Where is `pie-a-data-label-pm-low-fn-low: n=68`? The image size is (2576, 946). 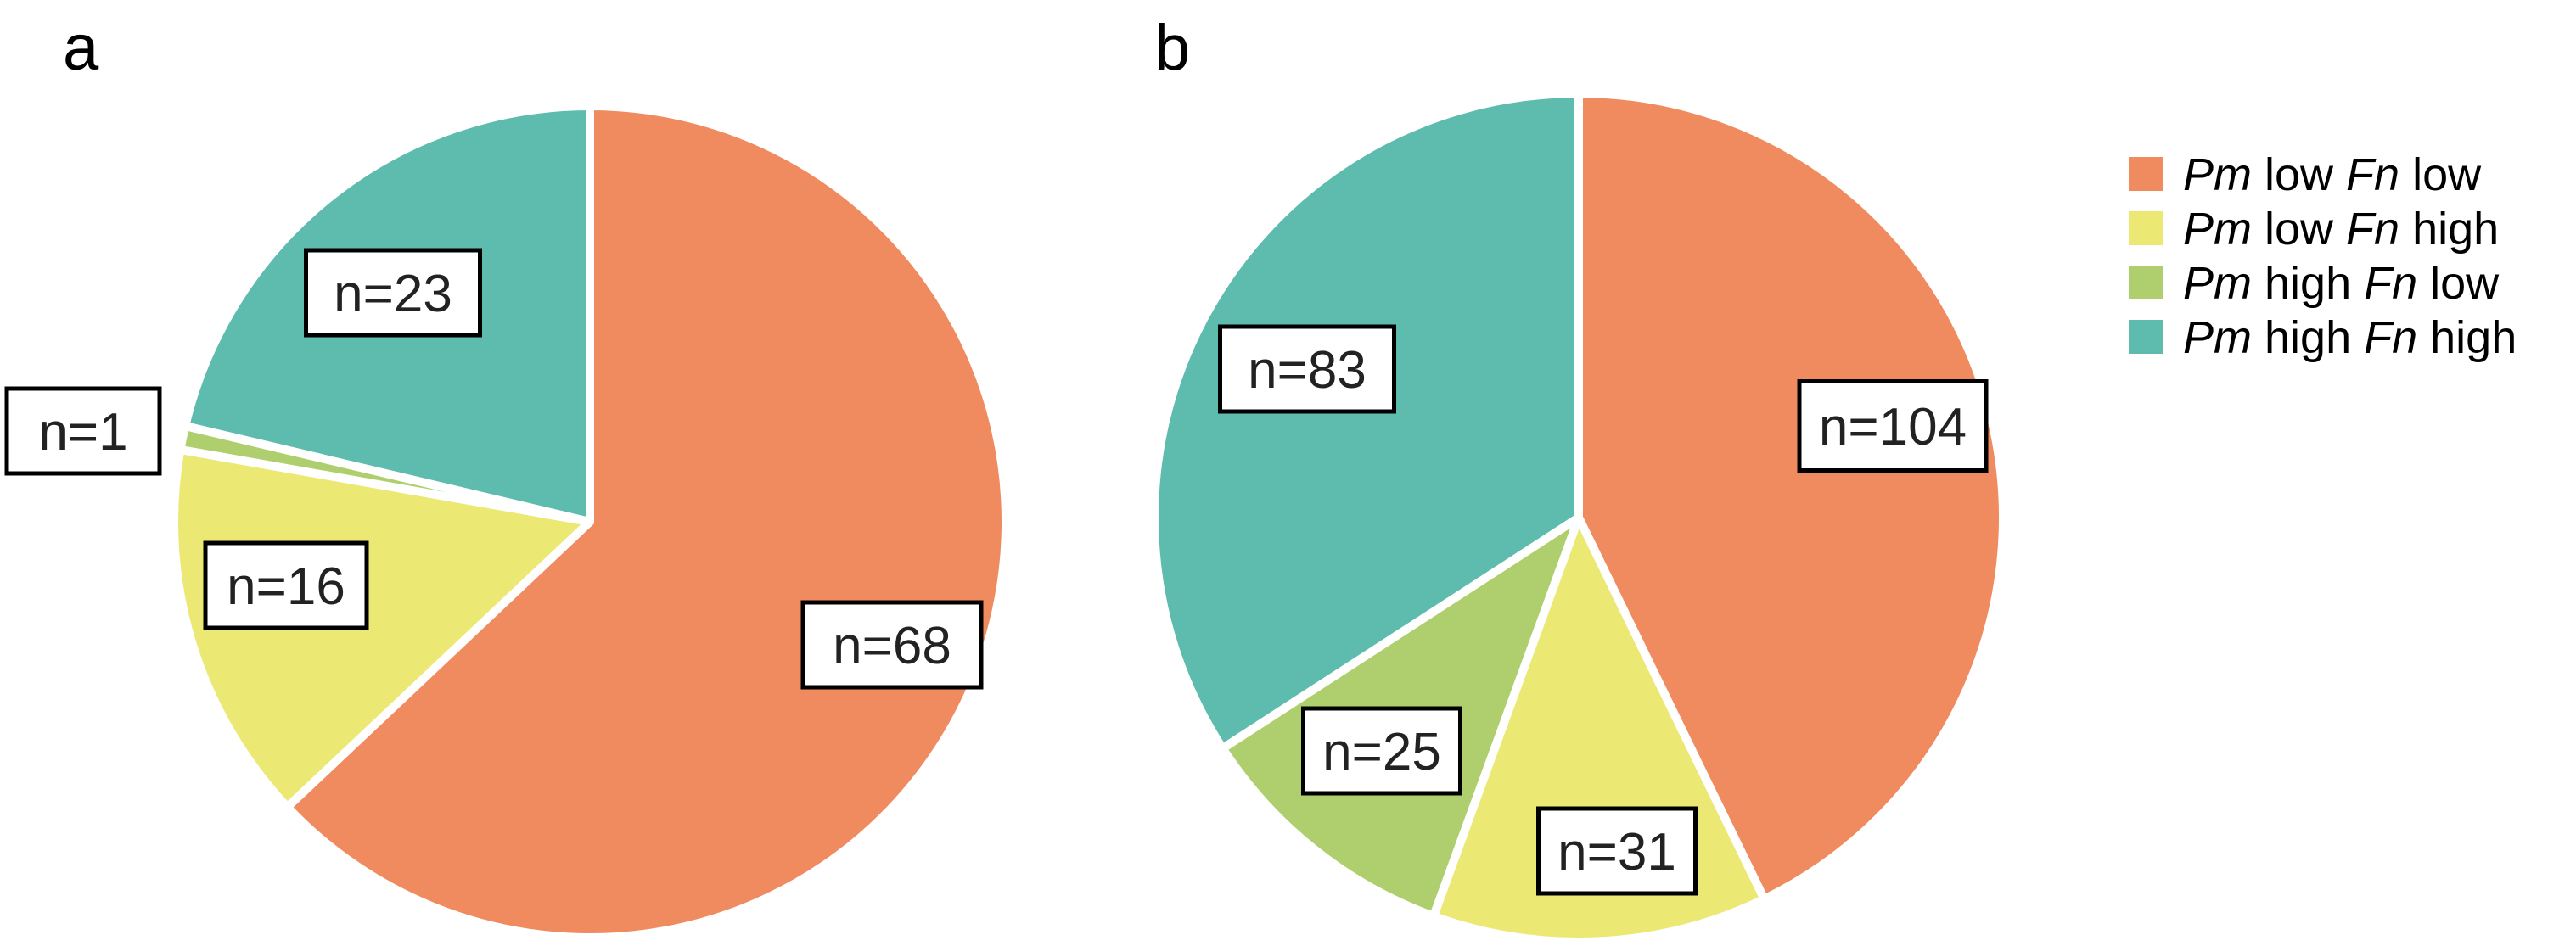
pie-a-data-label-pm-low-fn-low: n=68 is located at coordinates (892, 646).